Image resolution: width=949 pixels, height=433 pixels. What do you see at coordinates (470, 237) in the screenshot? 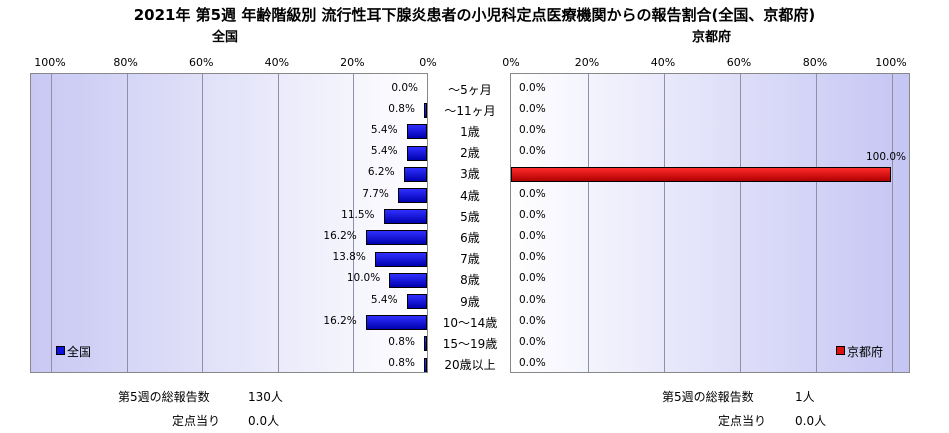
I see `category-label: 6歳` at bounding box center [470, 237].